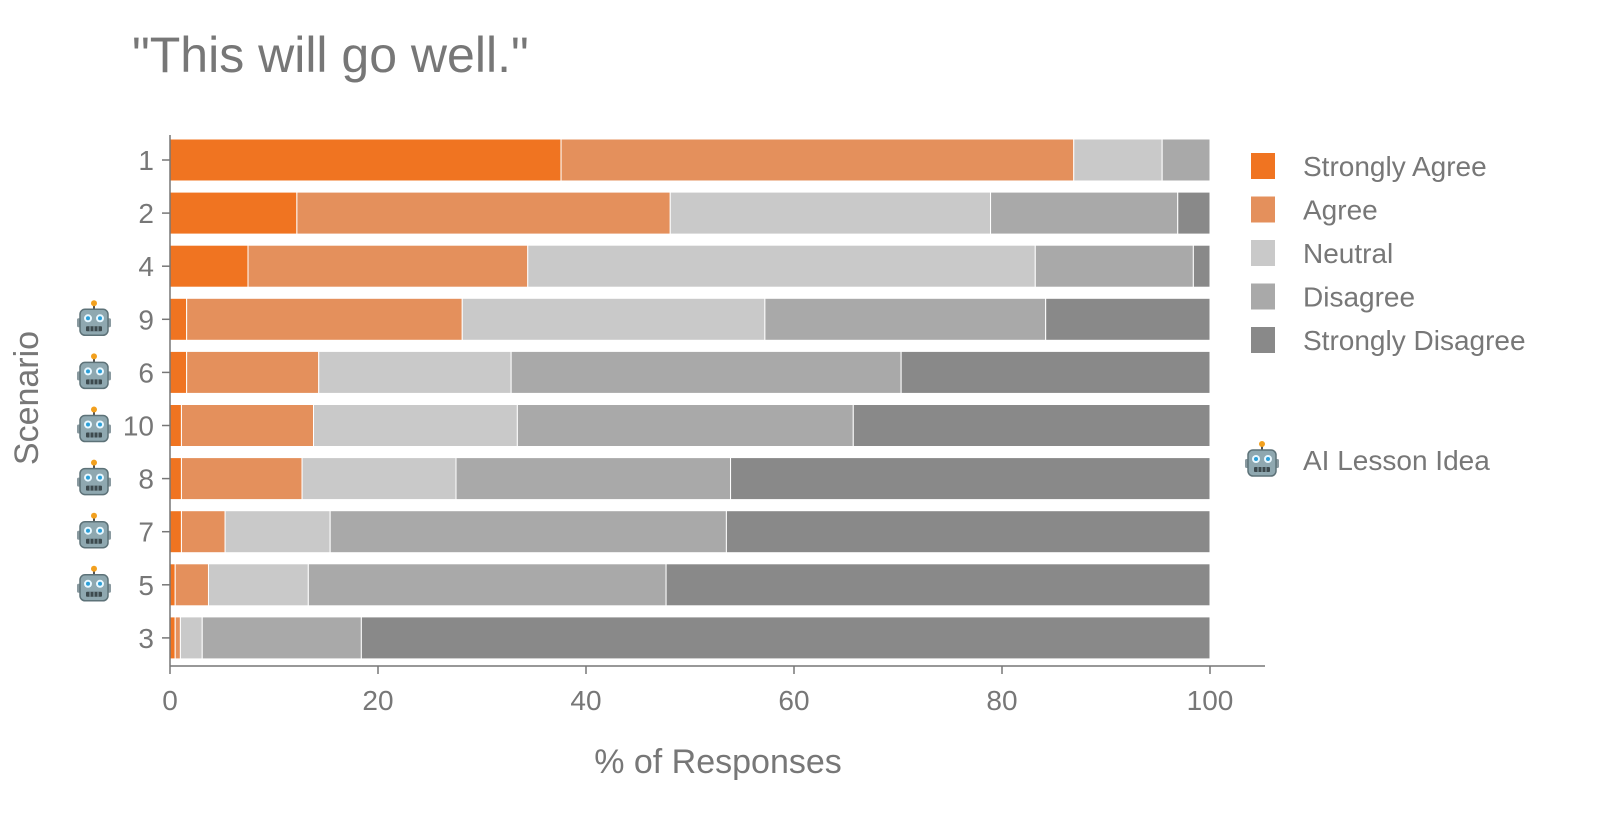 The width and height of the screenshot is (1600, 813). Describe the element at coordinates (793, 700) in the screenshot. I see `x-tick-label-60: 60` at that location.